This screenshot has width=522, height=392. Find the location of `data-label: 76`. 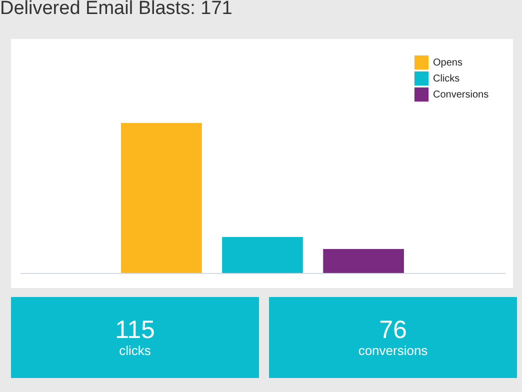

data-label: 76 is located at coordinates (393, 330).